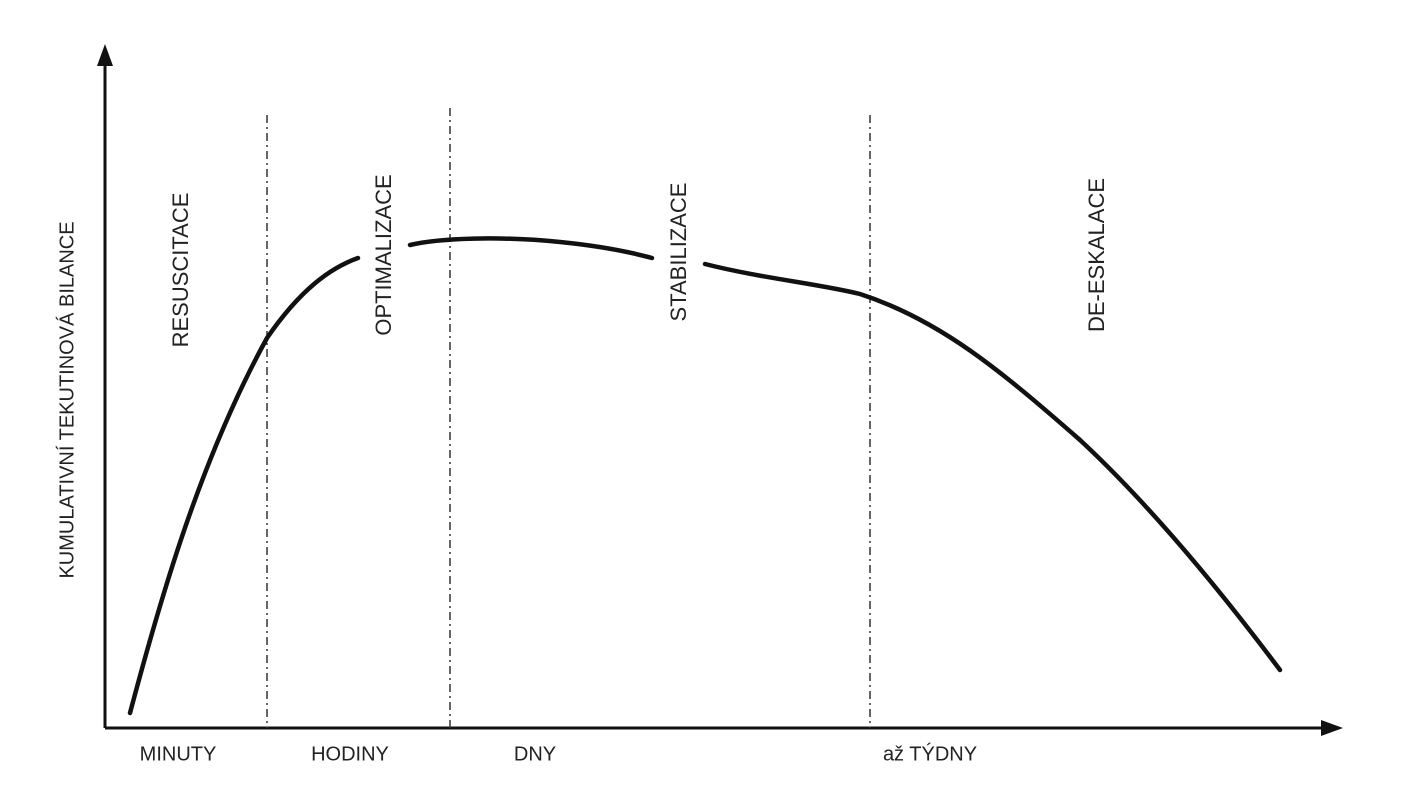 The image size is (1410, 800). I want to click on time-label: MINUTY, so click(178, 754).